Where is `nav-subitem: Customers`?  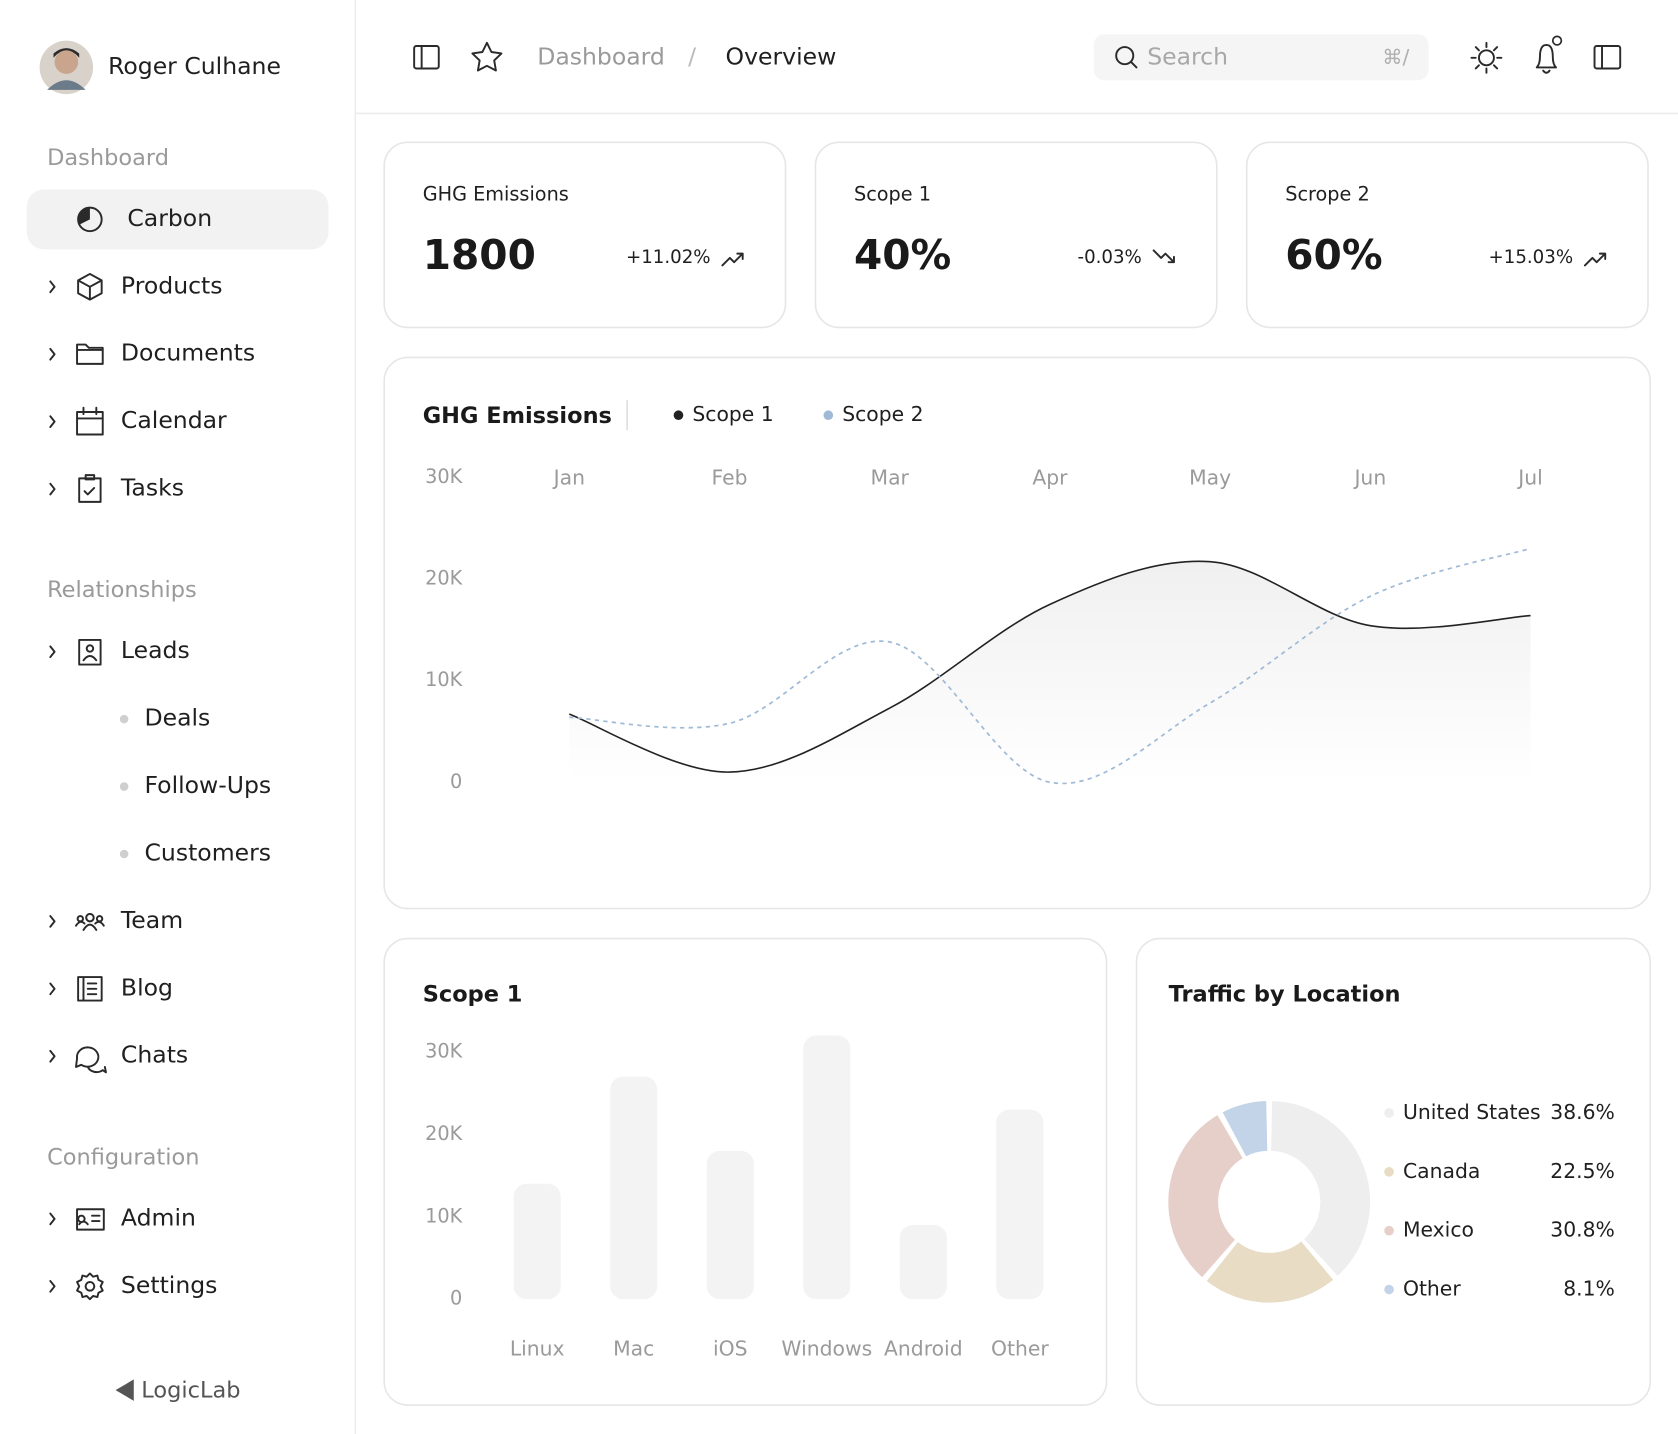 nav-subitem: Customers is located at coordinates (195, 852).